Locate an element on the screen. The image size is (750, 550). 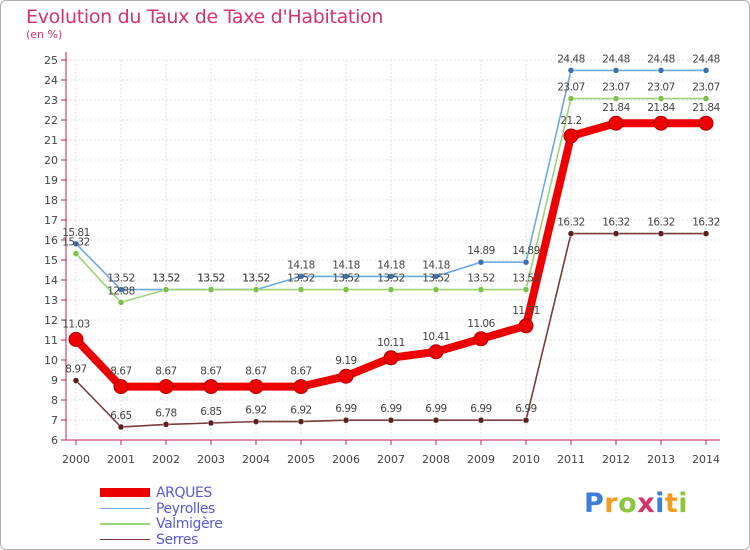
legend-label-peyrolles: Peyrolles is located at coordinates (185, 508).